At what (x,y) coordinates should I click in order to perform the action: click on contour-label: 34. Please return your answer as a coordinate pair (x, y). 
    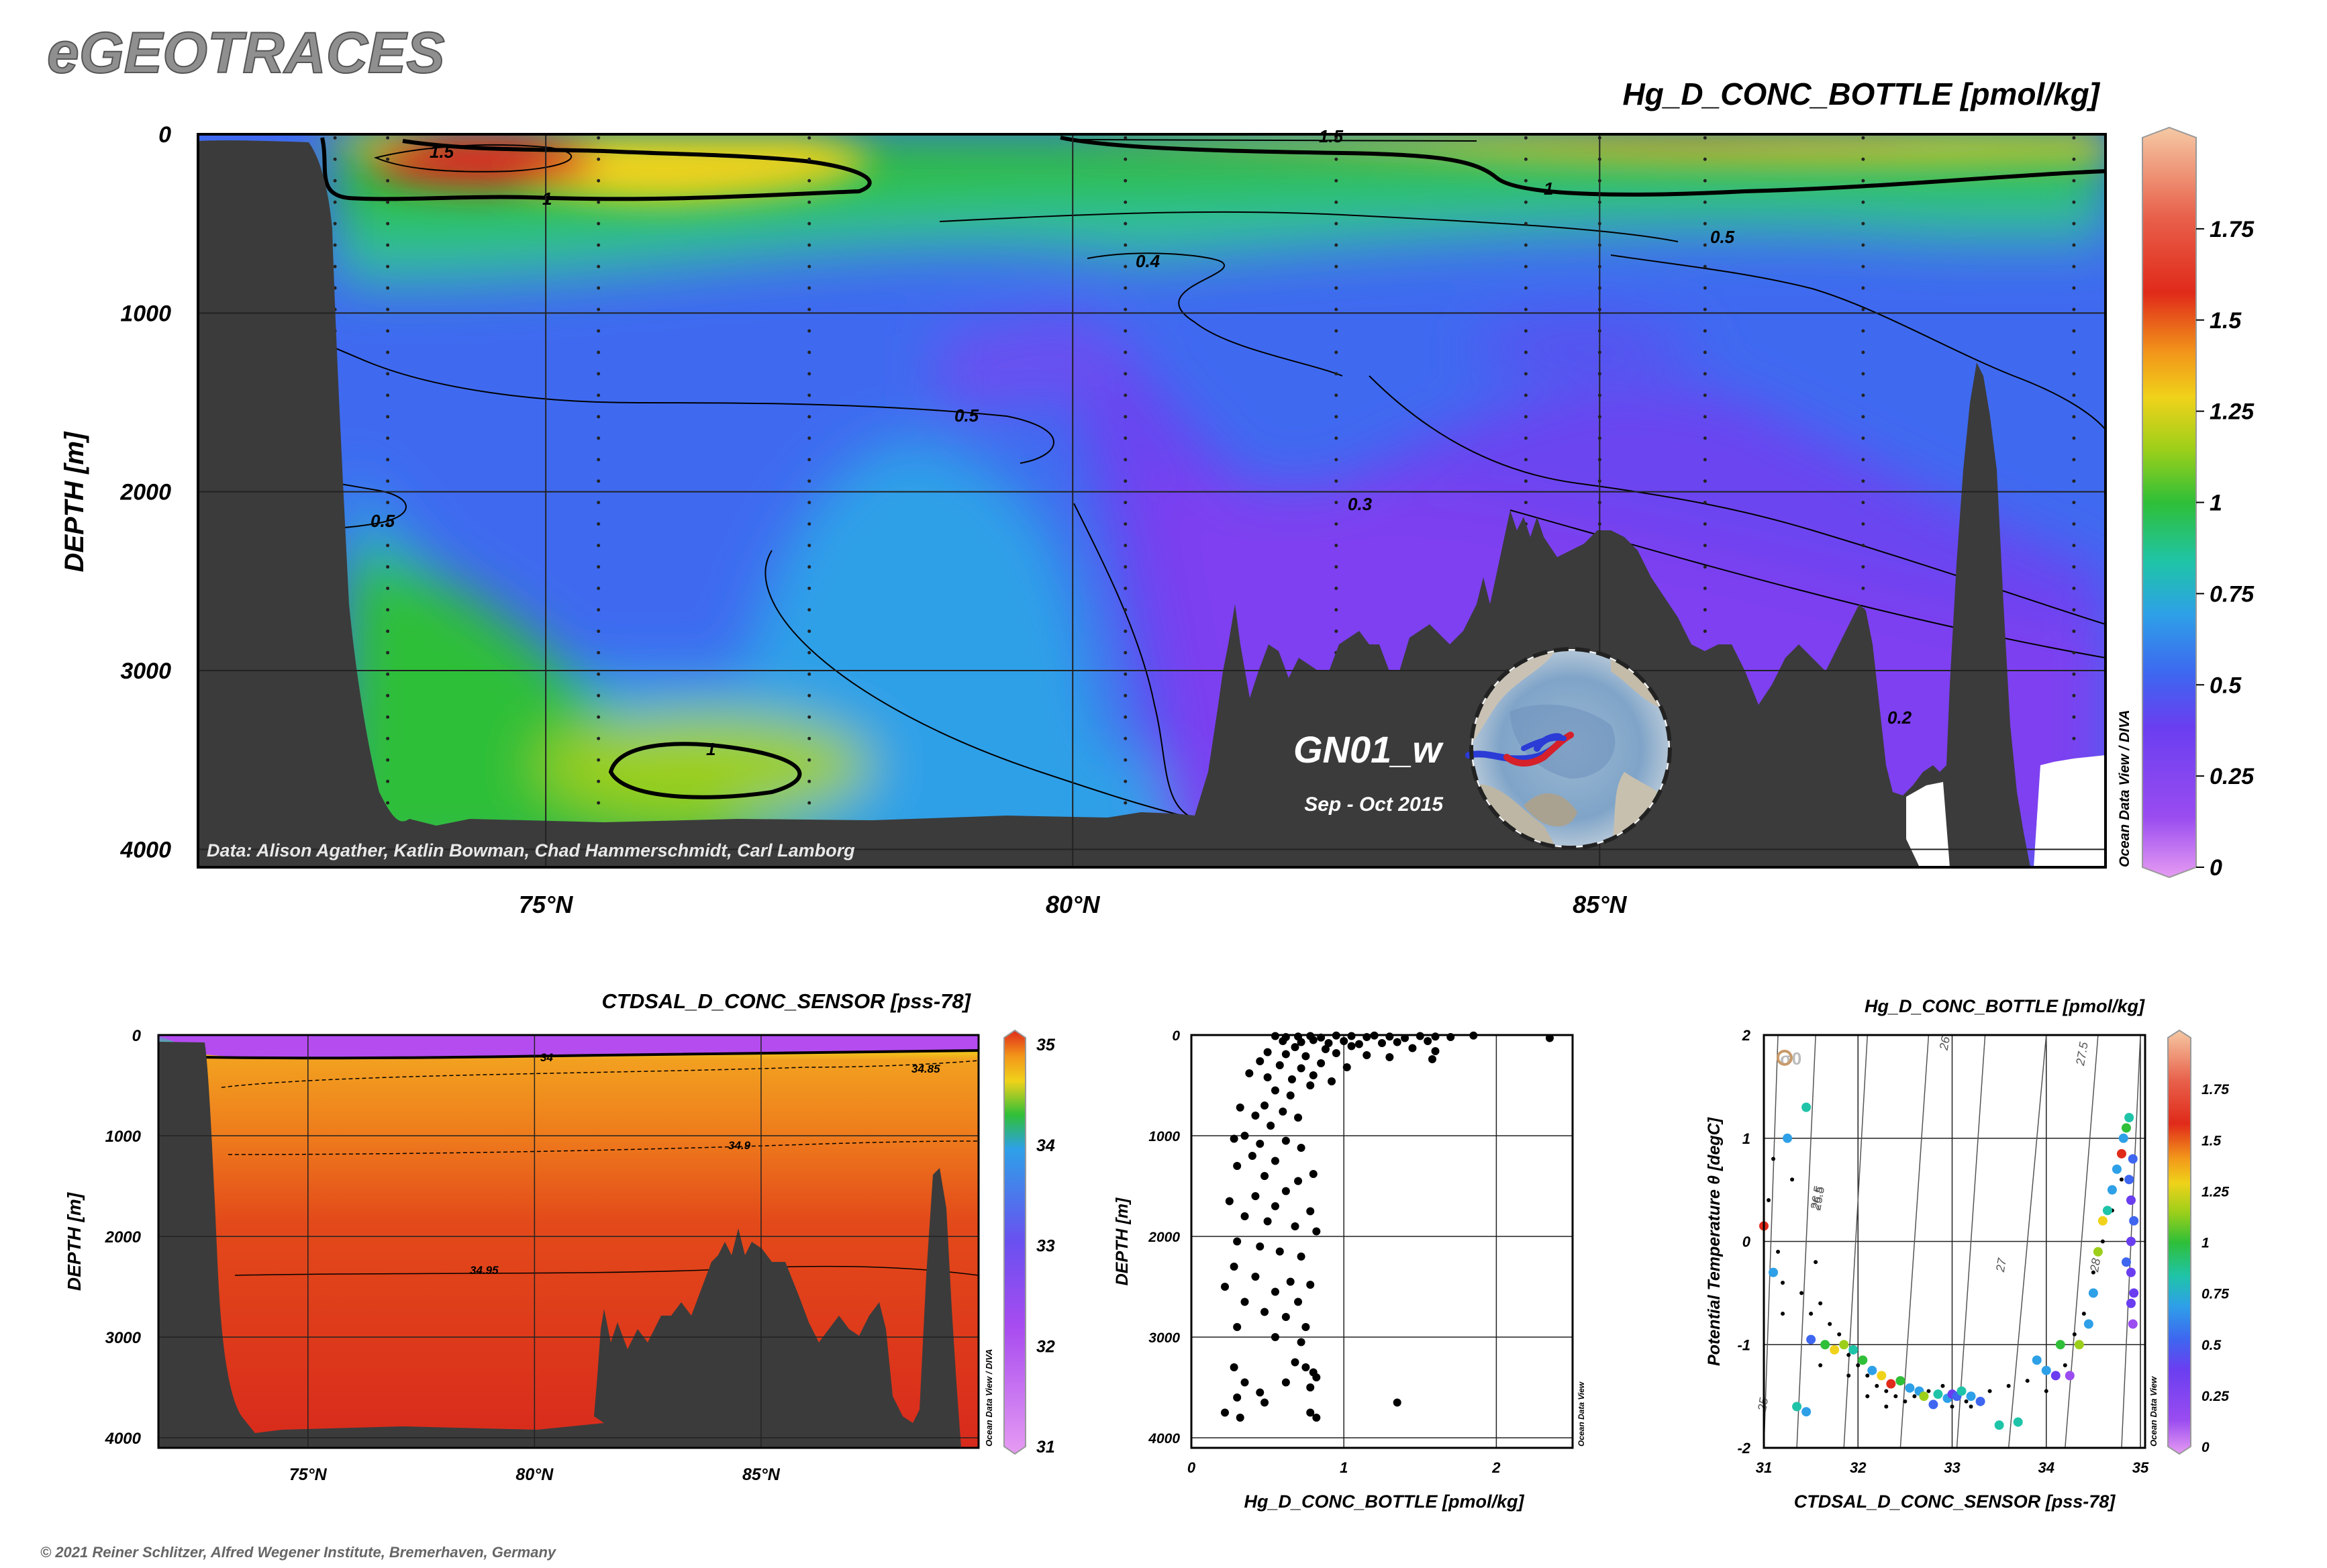
    Looking at the image, I should click on (546, 1057).